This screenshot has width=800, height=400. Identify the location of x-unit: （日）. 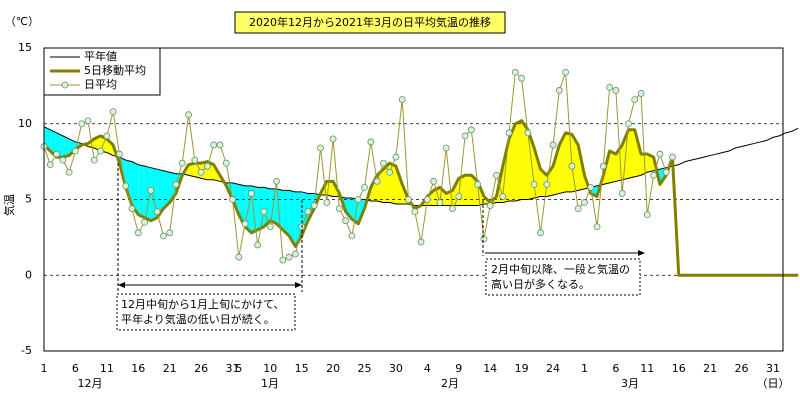
(773, 383).